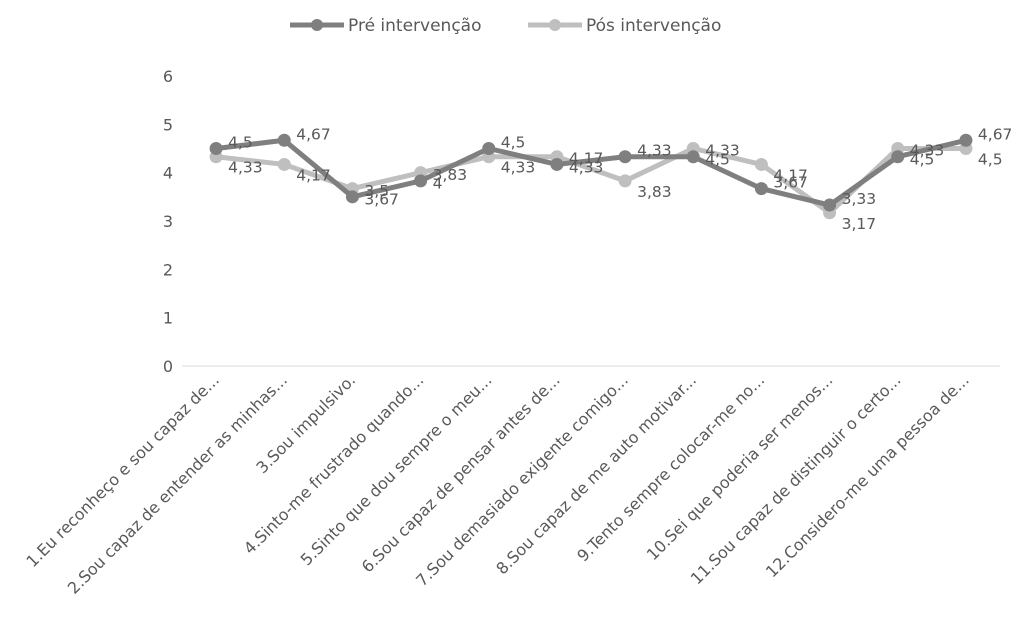  I want to click on legend-label-2: Pós intervenção, so click(653, 26).